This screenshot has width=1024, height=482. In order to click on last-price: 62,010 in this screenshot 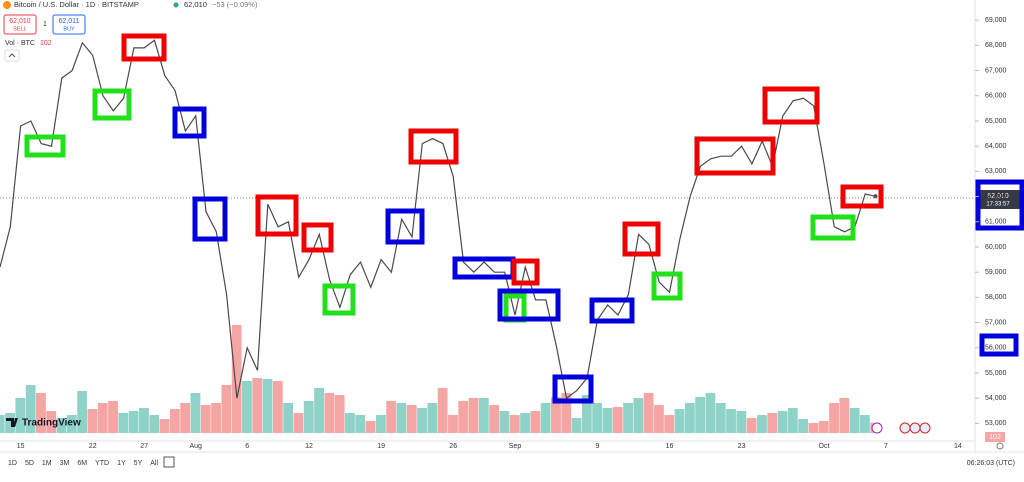, I will do `click(195, 4)`.